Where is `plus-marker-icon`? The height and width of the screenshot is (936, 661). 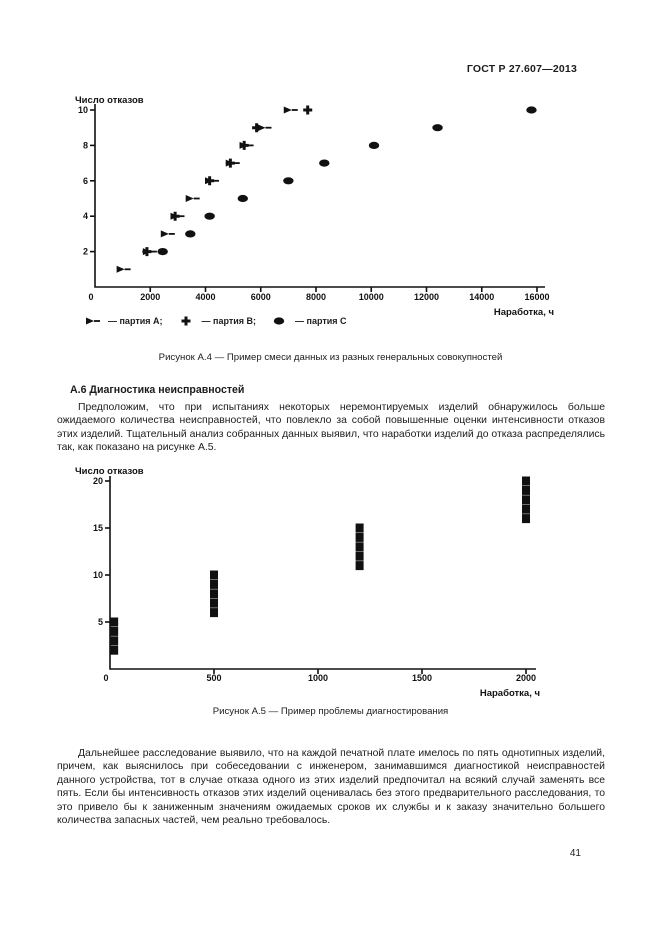 plus-marker-icon is located at coordinates (186, 321).